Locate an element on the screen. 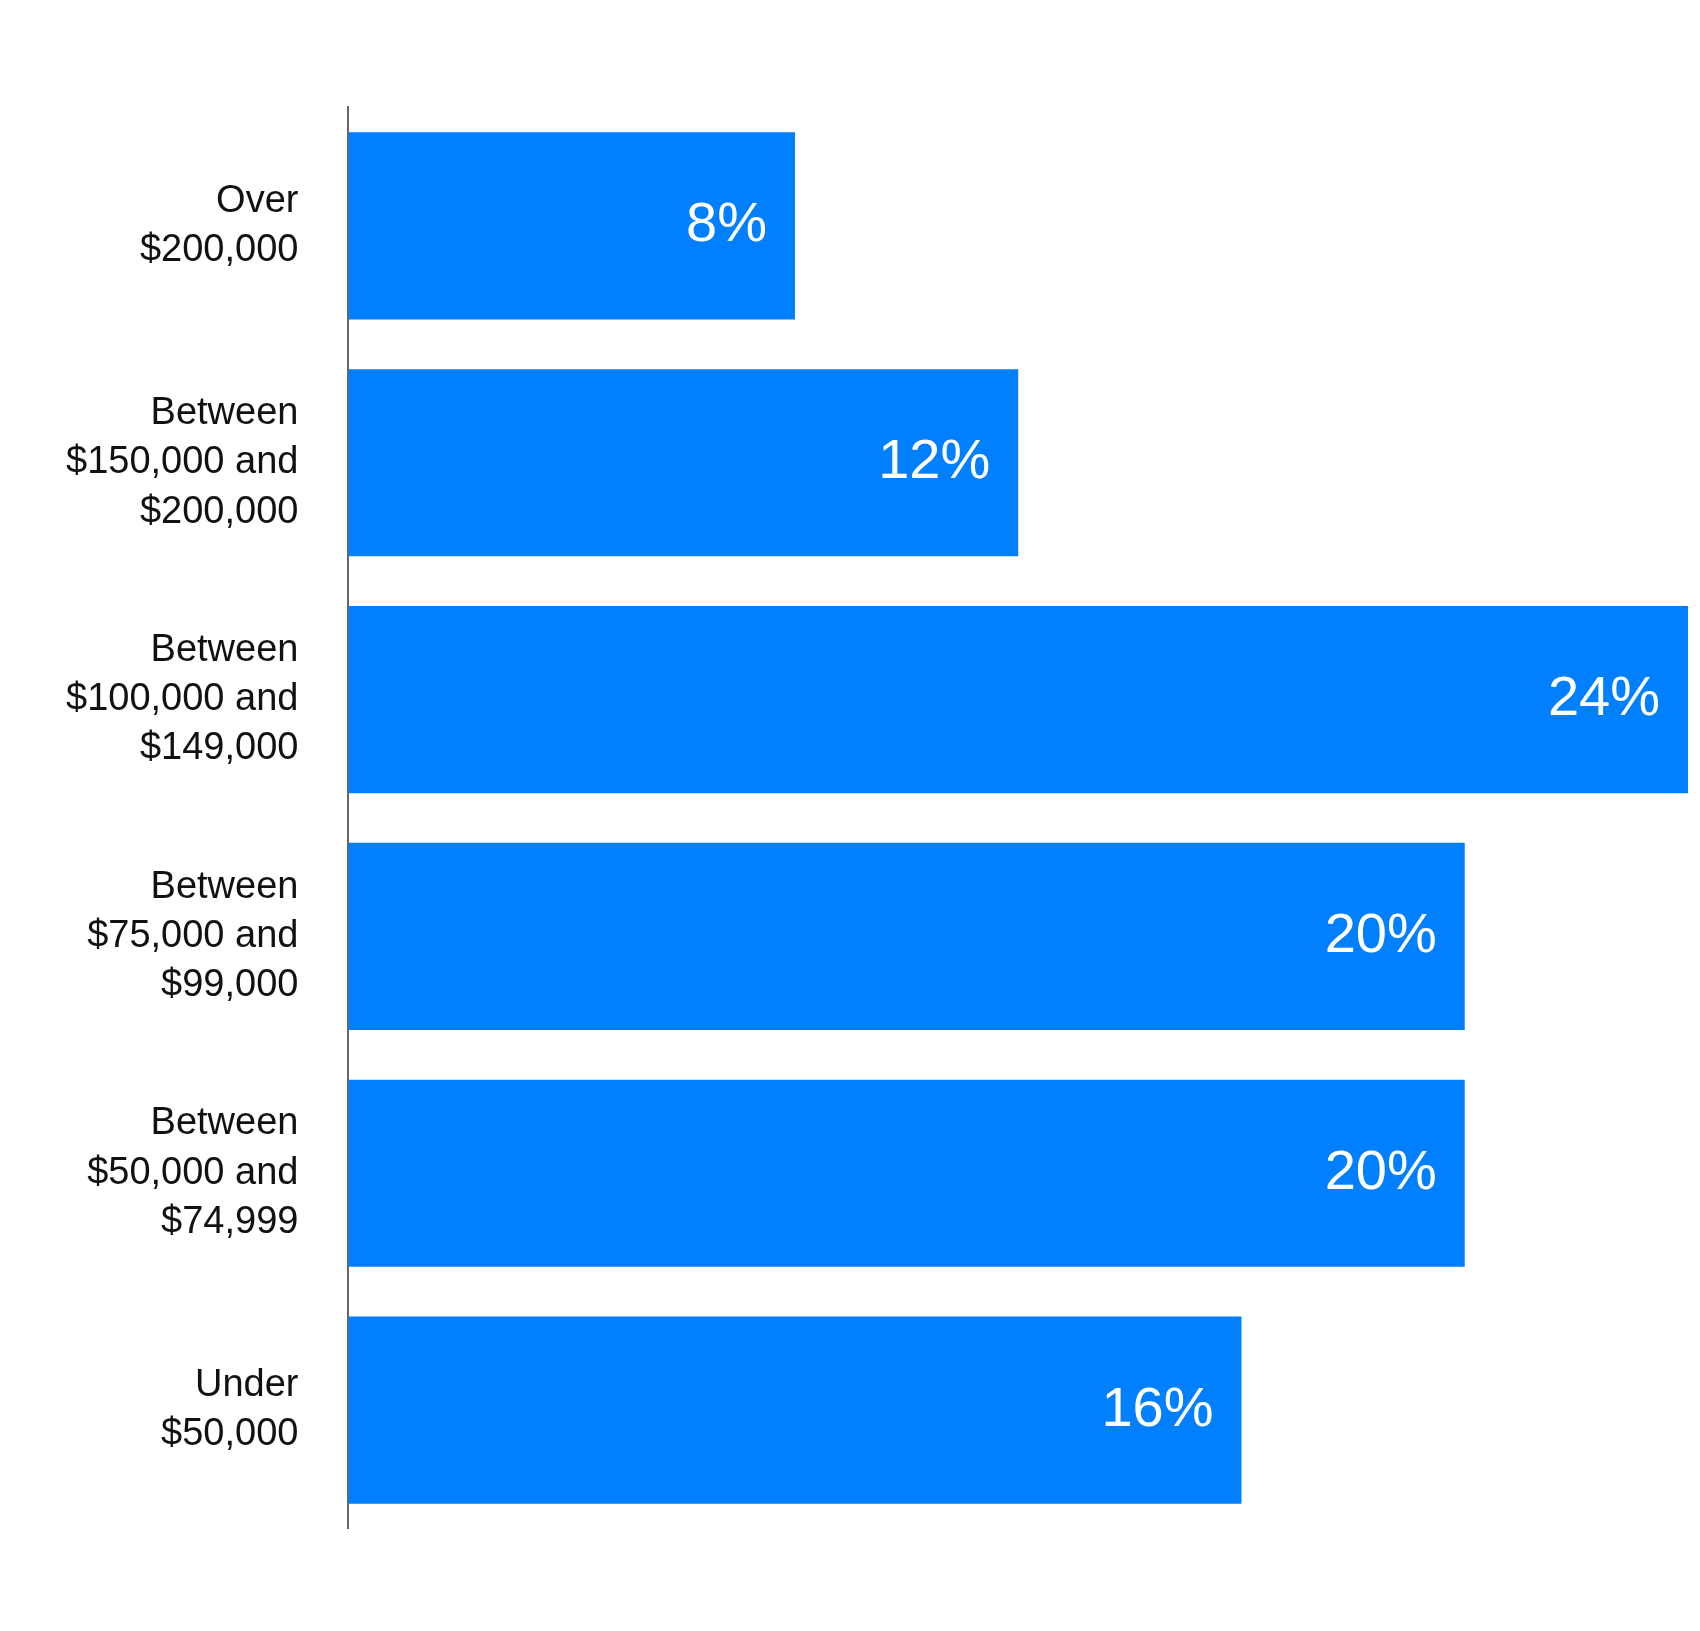 The width and height of the screenshot is (1700, 1631). y-tick-label: Between $150,000 and $200,000 is located at coordinates (182, 460).